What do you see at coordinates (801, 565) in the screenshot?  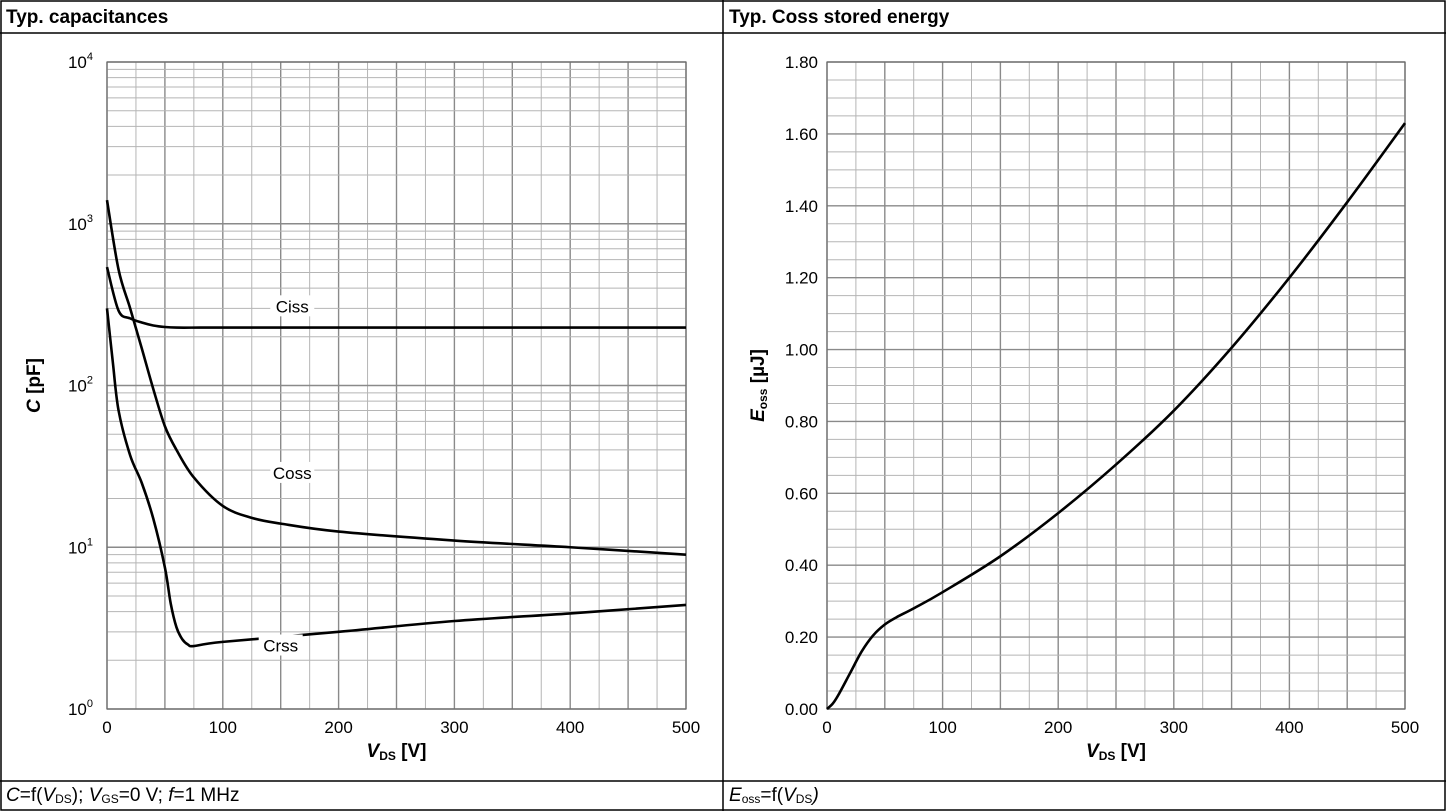 I see `y-tick-label: 0.40` at bounding box center [801, 565].